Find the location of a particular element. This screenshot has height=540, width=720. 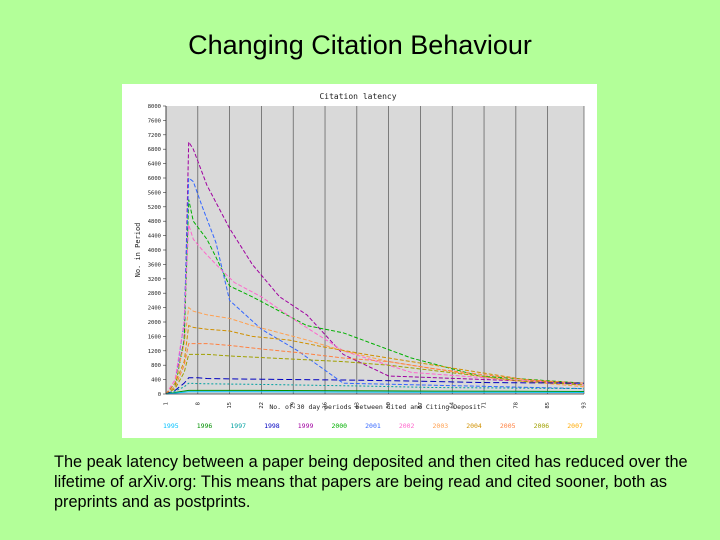

x-tick-label: 29 is located at coordinates (294, 405).